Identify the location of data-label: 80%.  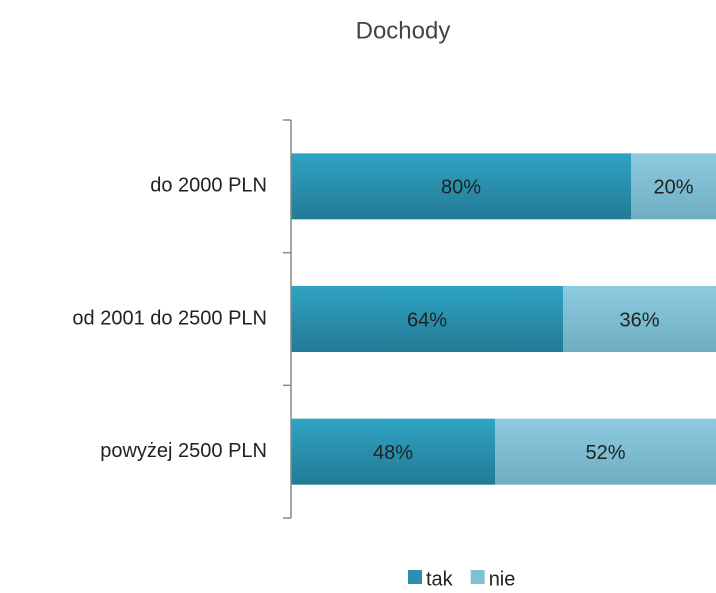
(461, 188).